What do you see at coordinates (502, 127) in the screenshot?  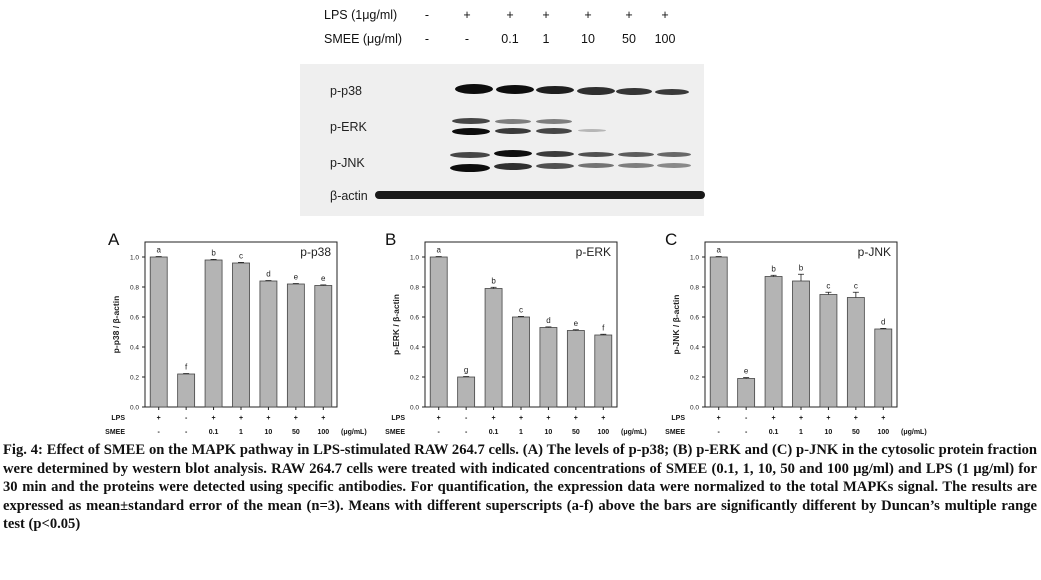 I see `blot-row-p-erk: p-ERK` at bounding box center [502, 127].